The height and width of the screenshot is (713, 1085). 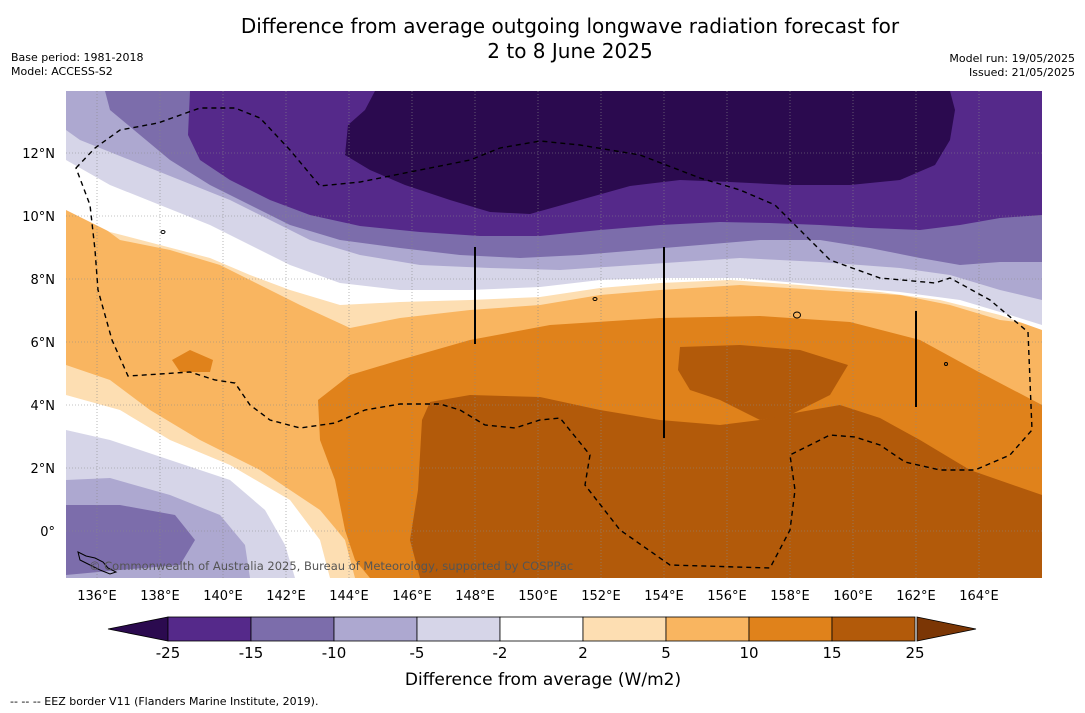 I want to click on x-tick-label: 140°E, so click(x=223, y=596).